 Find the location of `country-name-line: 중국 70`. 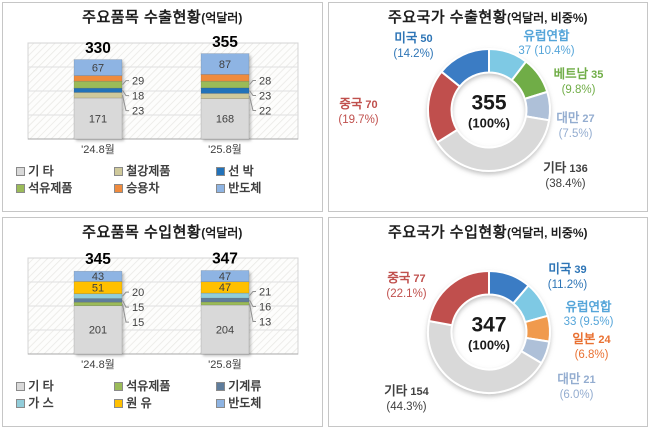

country-name-line: 중국 70 is located at coordinates (363, 105).